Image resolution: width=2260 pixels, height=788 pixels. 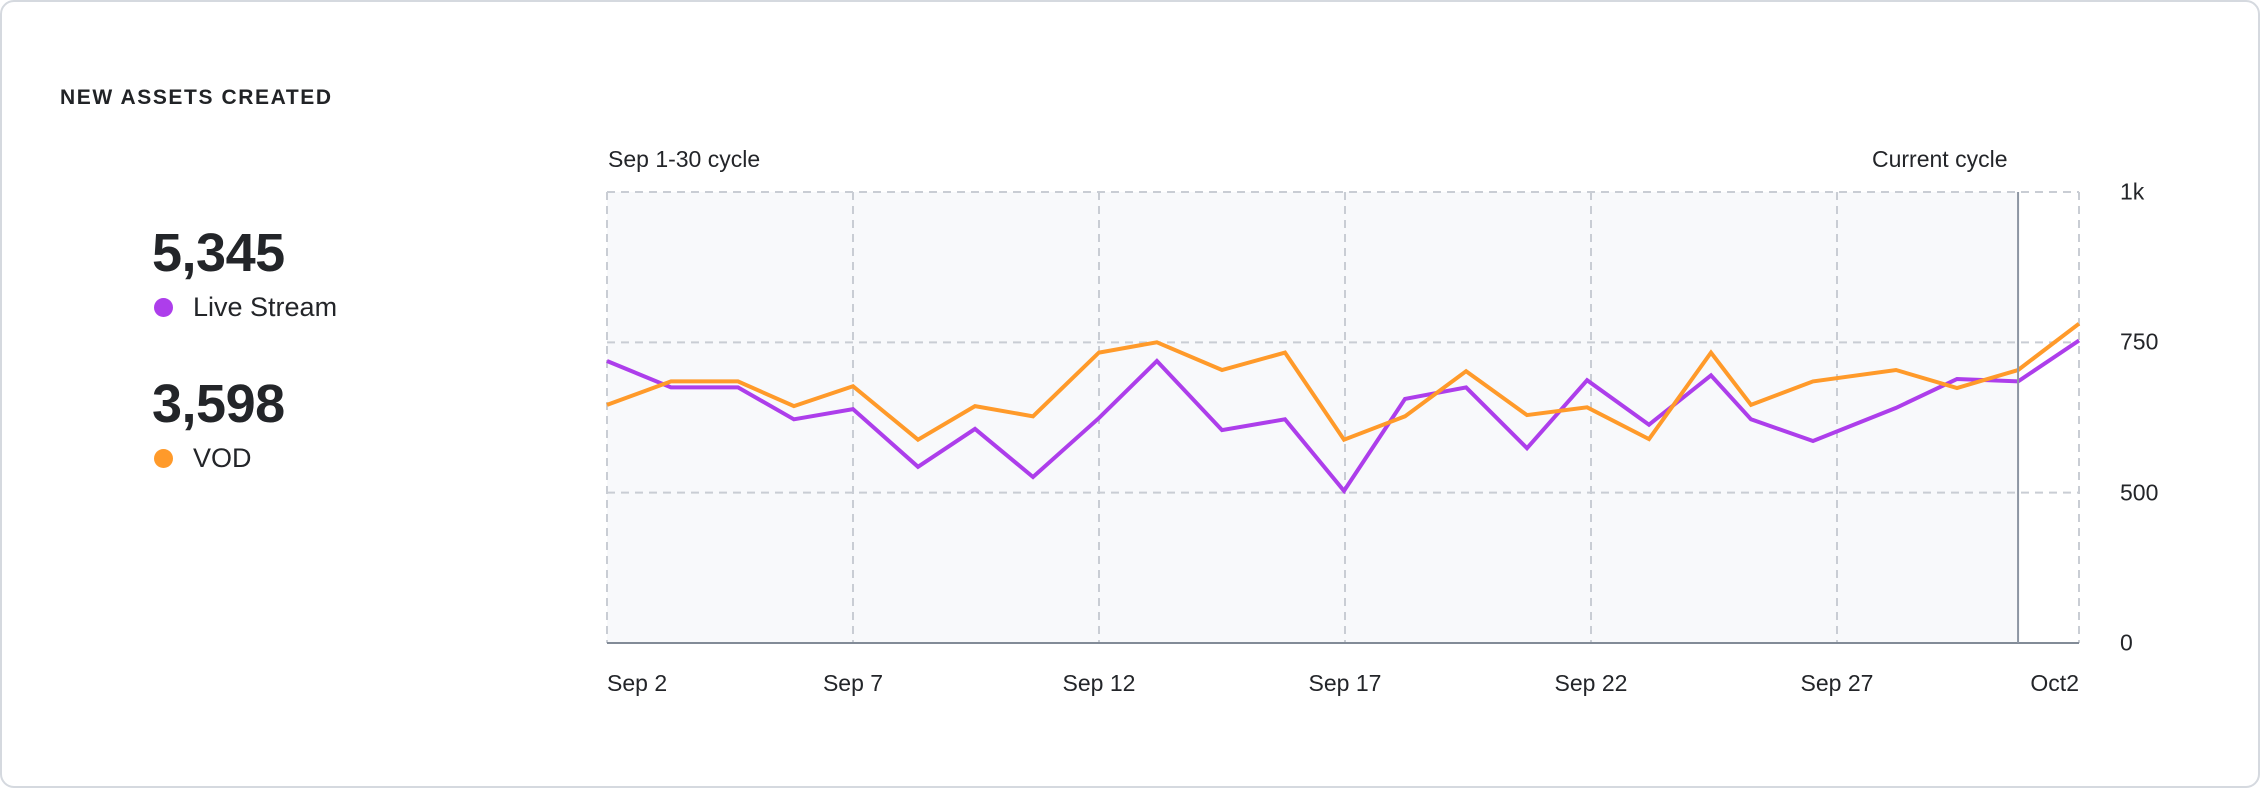 What do you see at coordinates (265, 307) in the screenshot?
I see `legend-label: Live Stream` at bounding box center [265, 307].